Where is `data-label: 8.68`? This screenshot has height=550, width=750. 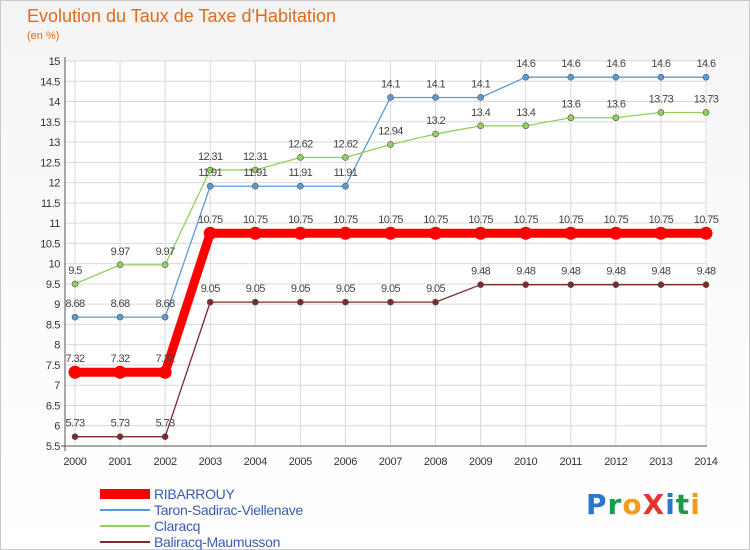
data-label: 8.68 is located at coordinates (165, 304).